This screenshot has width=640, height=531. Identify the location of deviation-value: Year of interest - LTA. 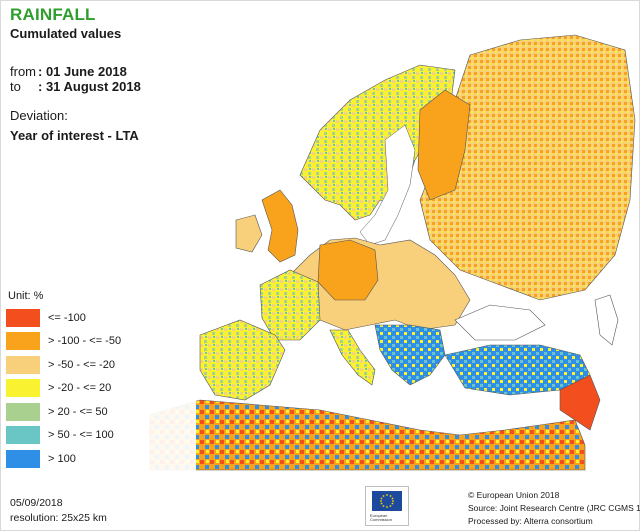
(74, 135).